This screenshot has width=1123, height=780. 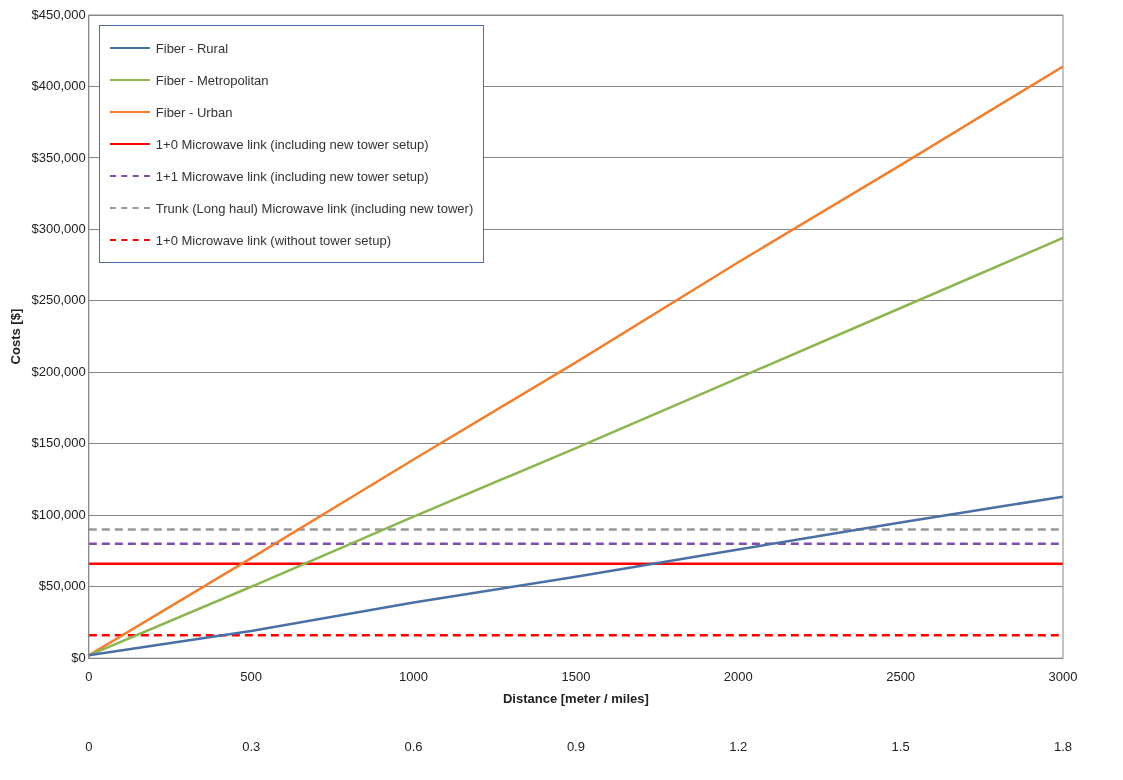 What do you see at coordinates (575, 746) in the screenshot?
I see `x2-tick-label: 0.9` at bounding box center [575, 746].